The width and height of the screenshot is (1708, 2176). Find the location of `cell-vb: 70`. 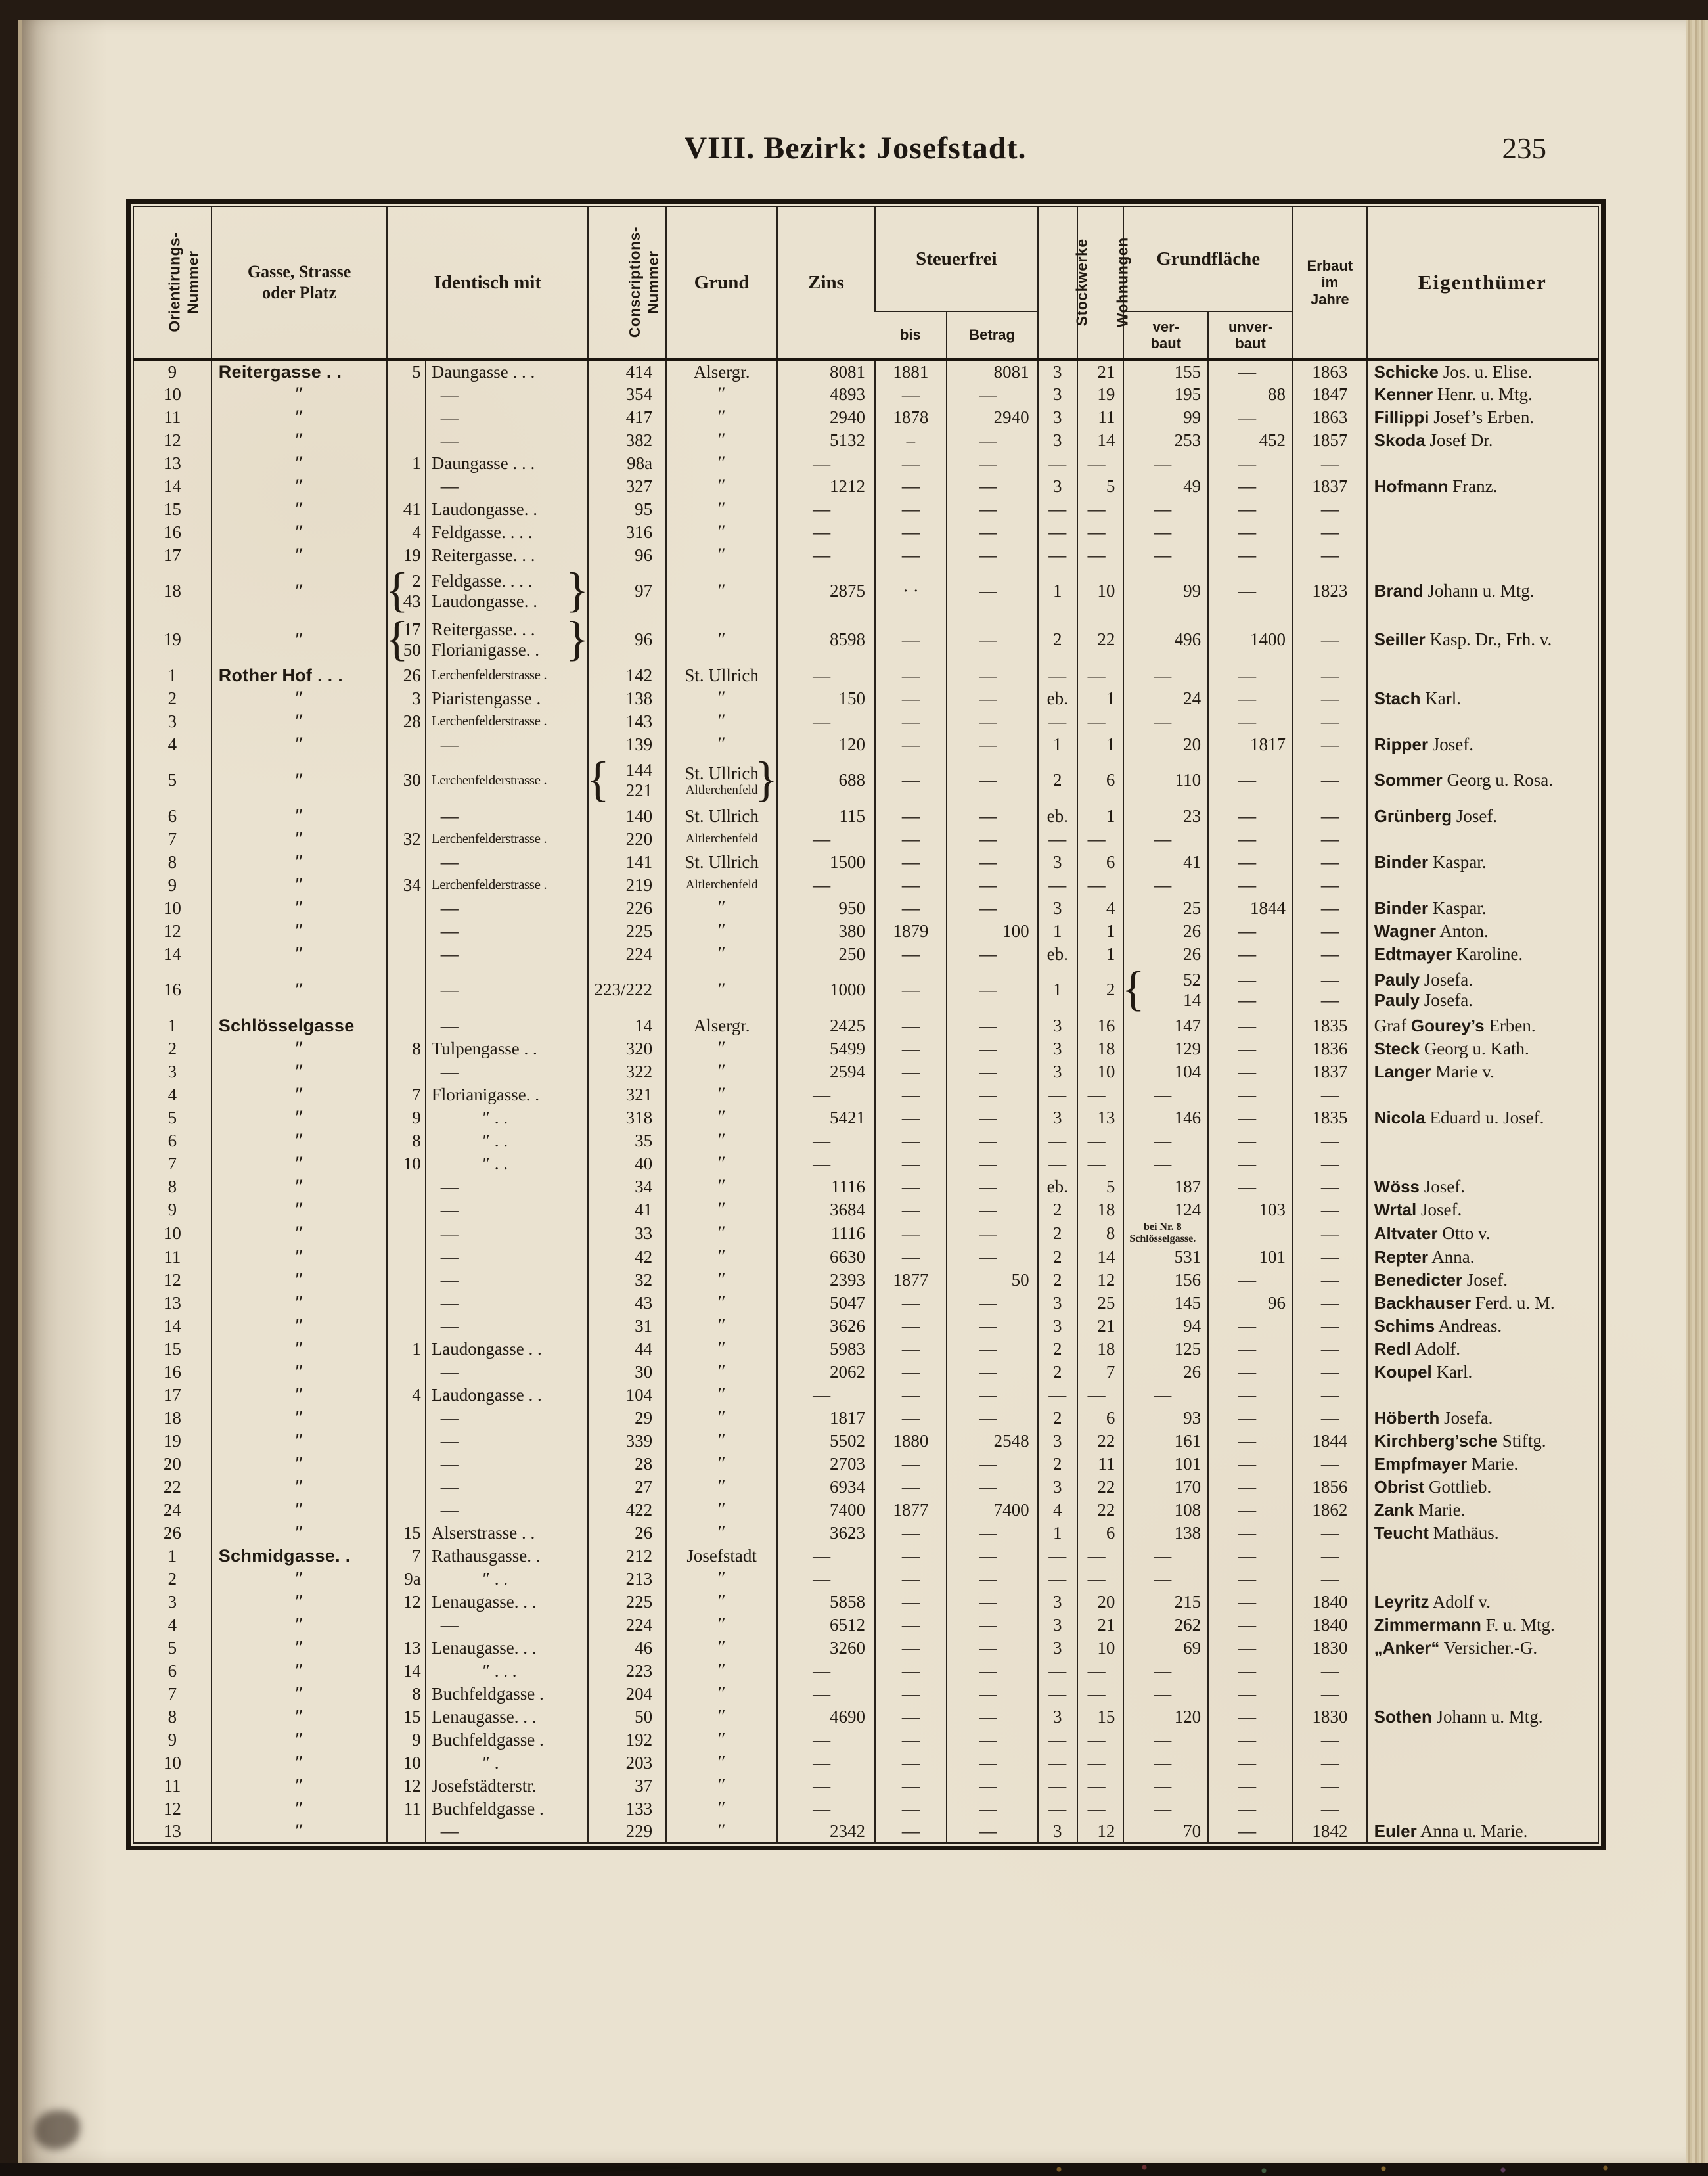

cell-vb: 70 is located at coordinates (1166, 1832).